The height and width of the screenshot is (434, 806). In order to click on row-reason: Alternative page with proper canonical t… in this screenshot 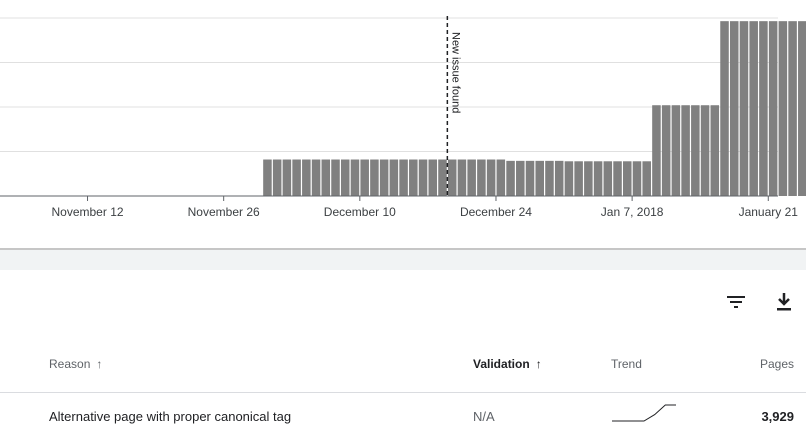, I will do `click(170, 416)`.